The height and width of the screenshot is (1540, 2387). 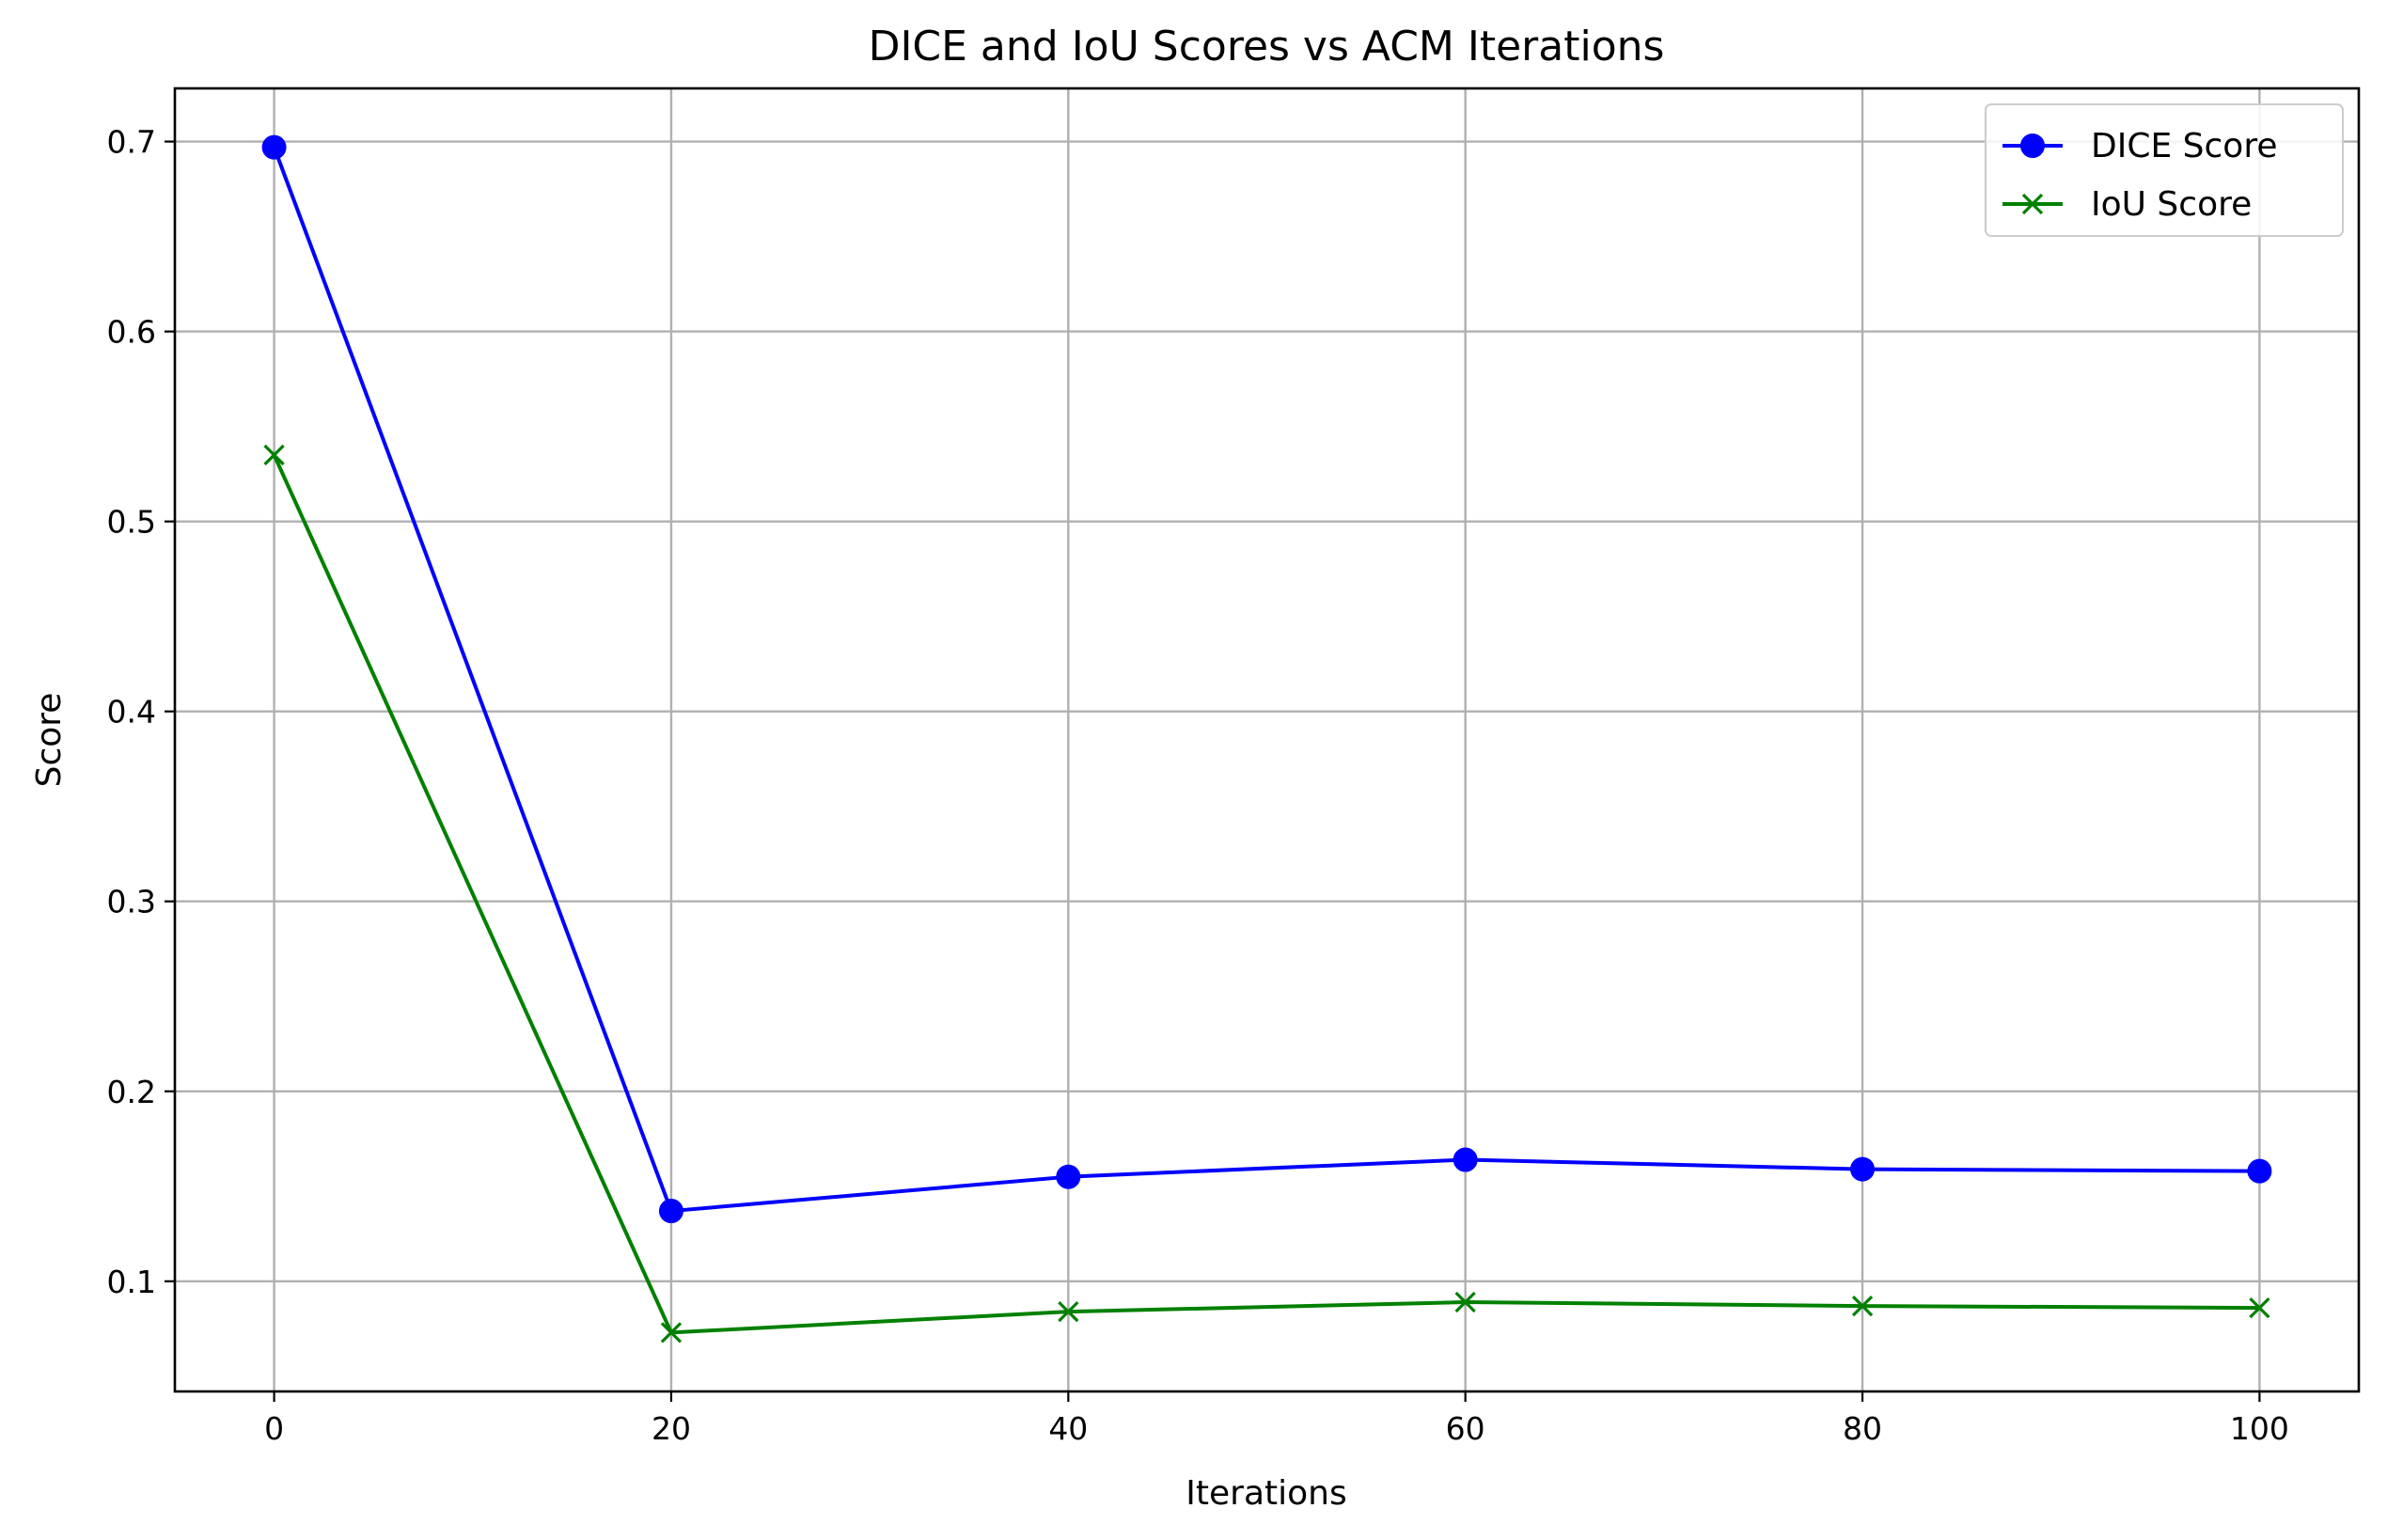 I want to click on x-tick-label: 0, so click(x=274, y=1428).